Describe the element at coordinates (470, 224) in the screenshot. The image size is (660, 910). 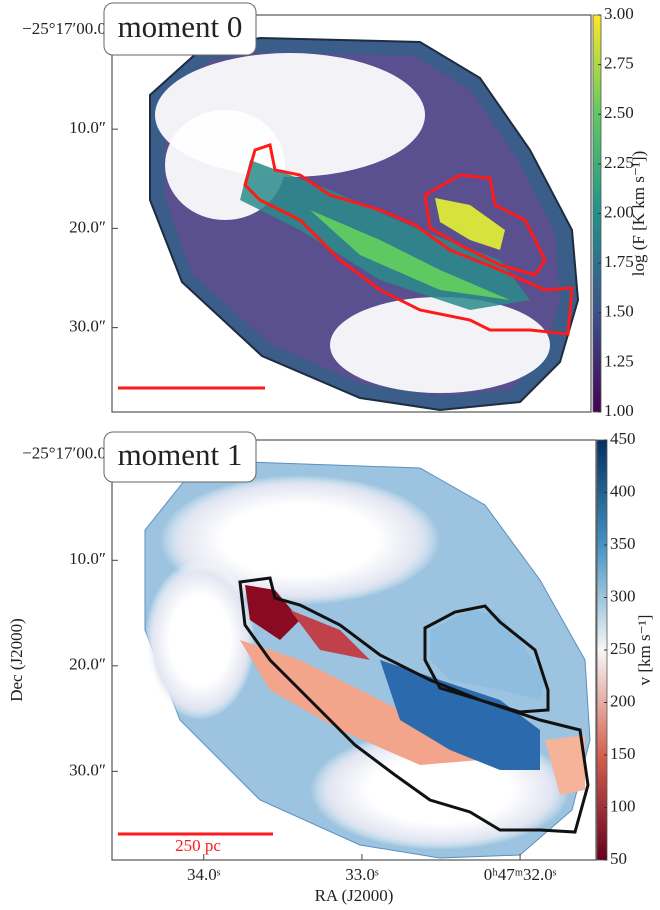
I see `emission-peak` at that location.